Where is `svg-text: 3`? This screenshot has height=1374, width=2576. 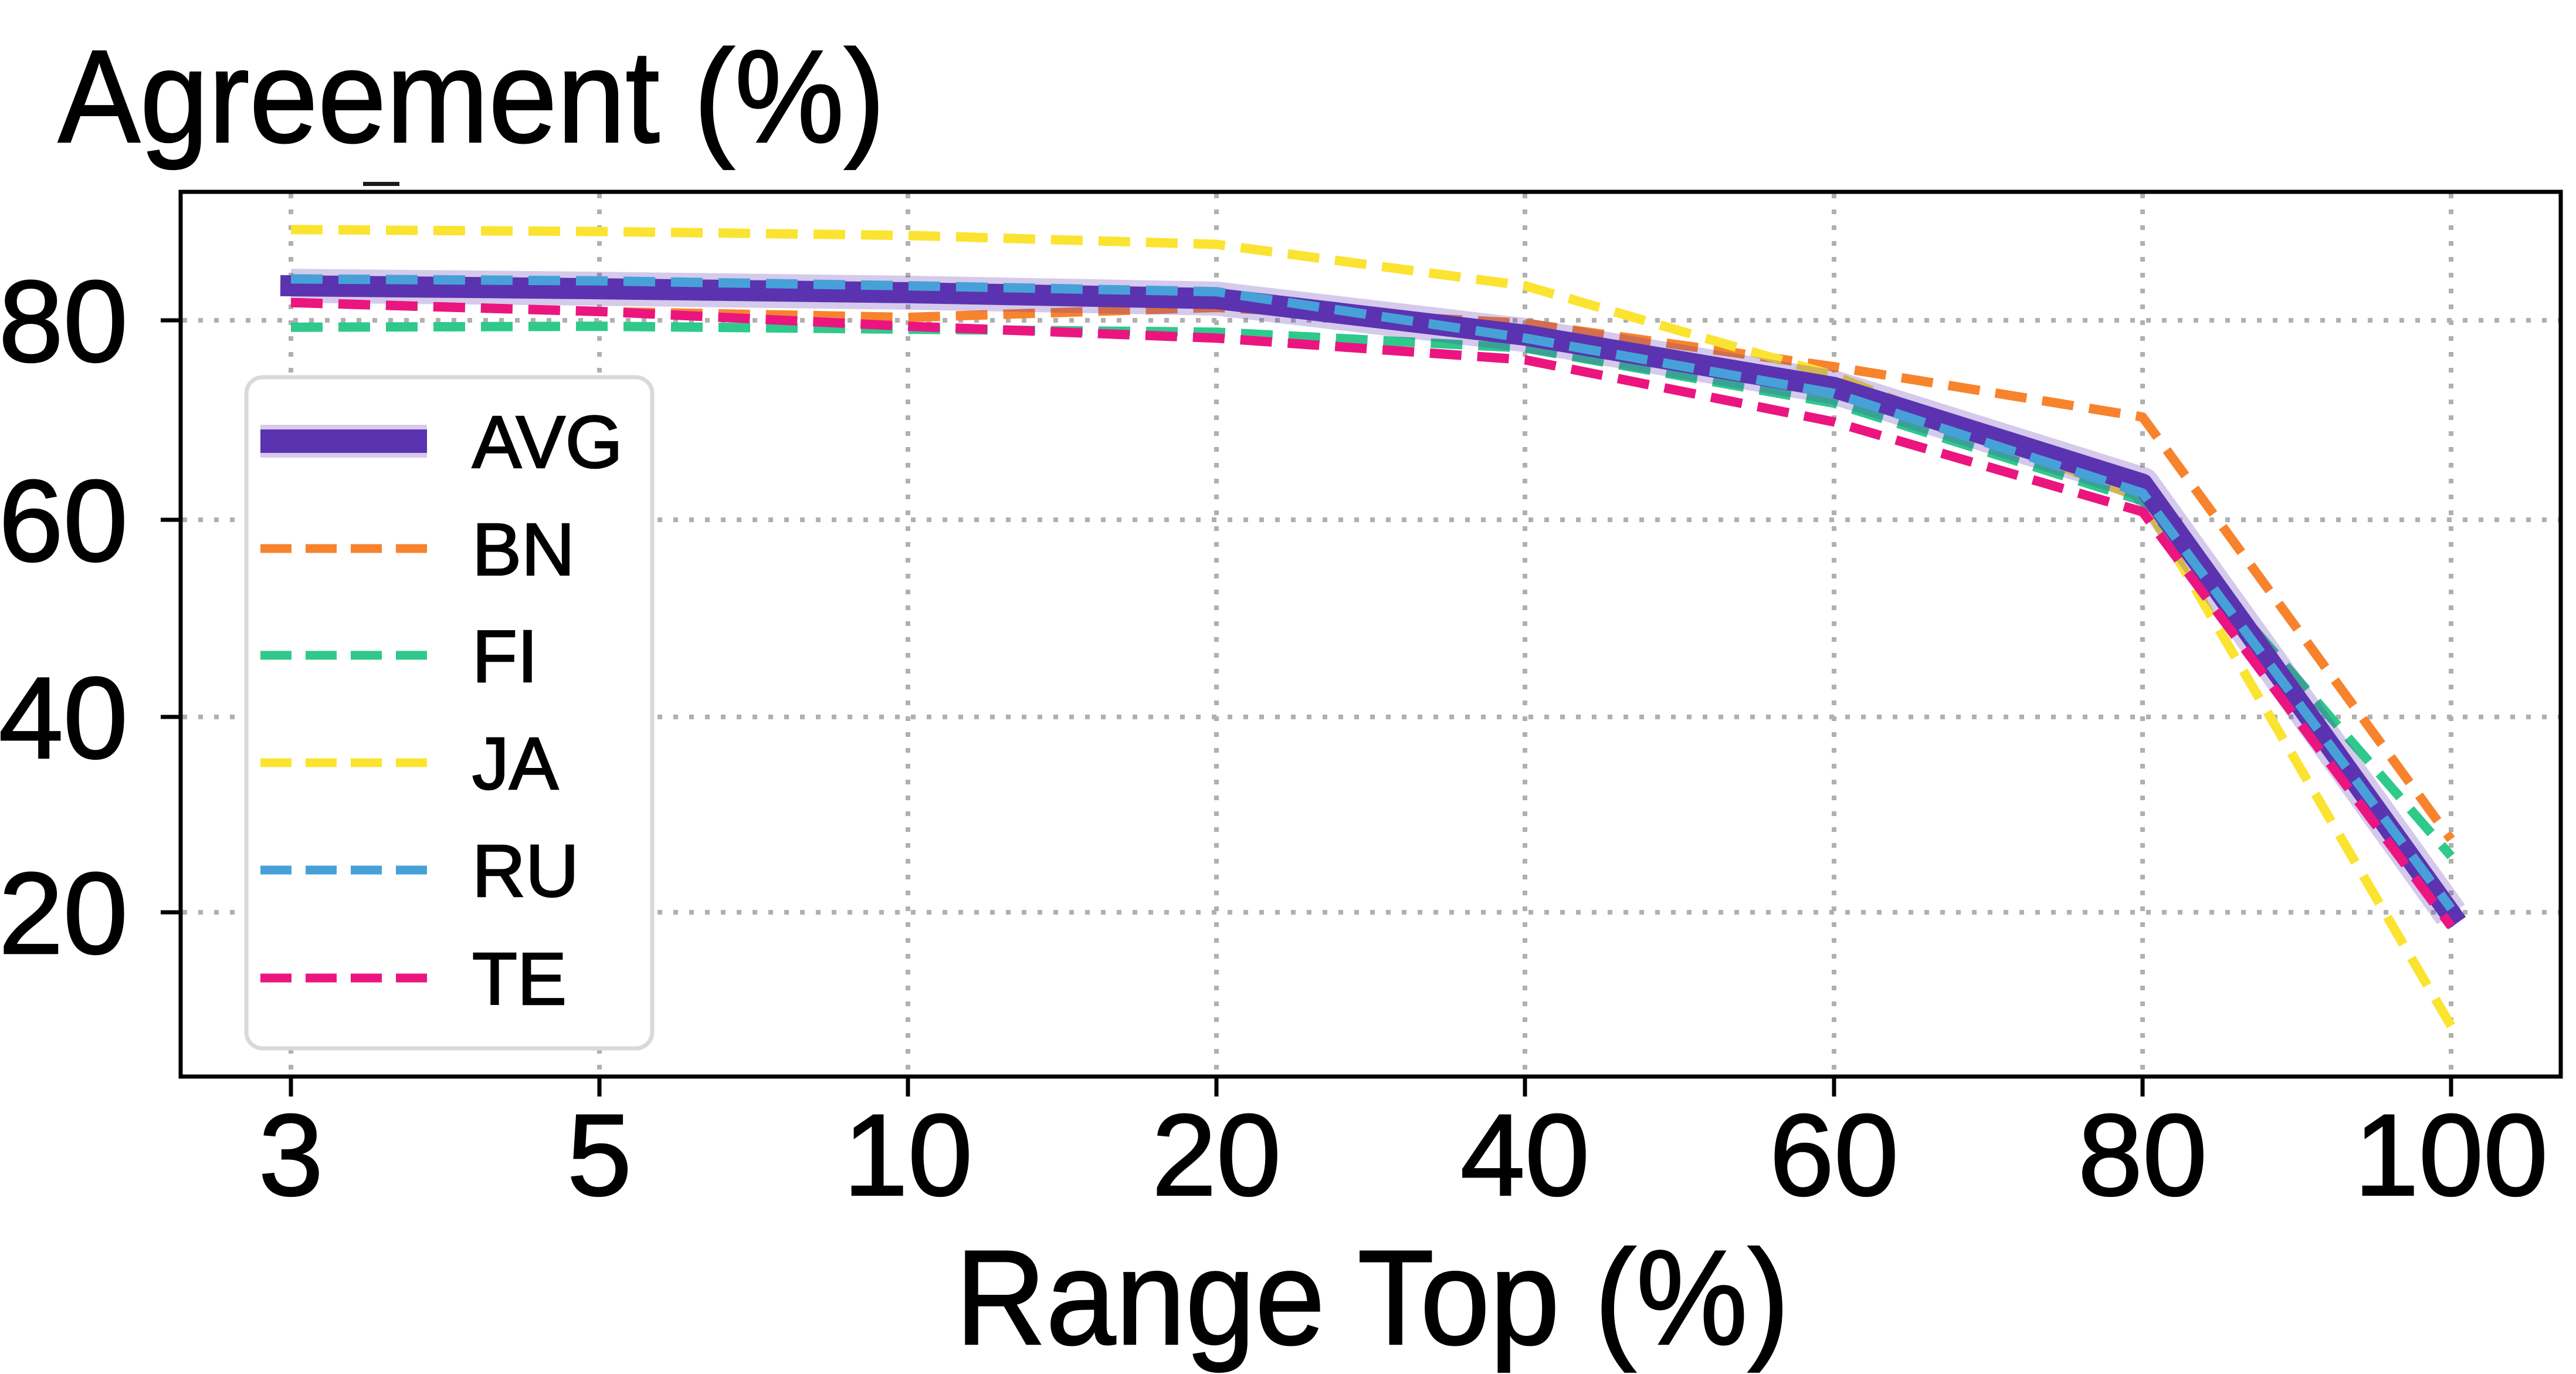 svg-text: 3 is located at coordinates (291, 1155).